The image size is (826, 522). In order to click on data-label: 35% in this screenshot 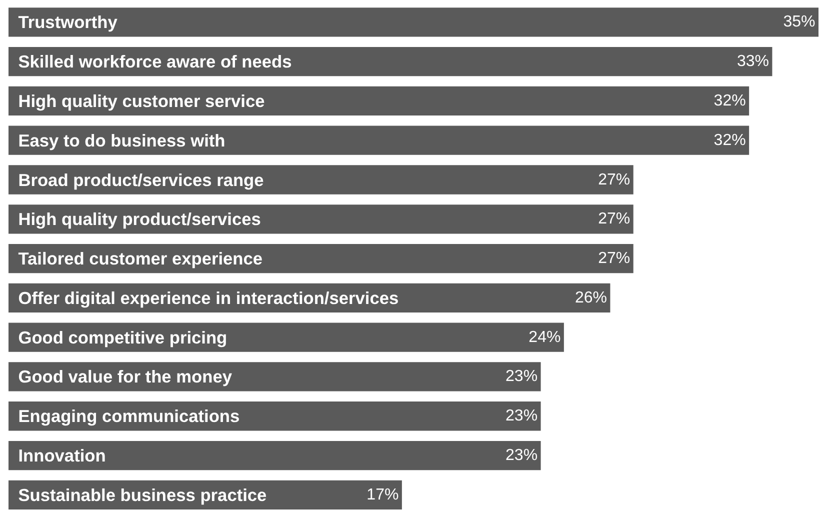, I will do `click(799, 22)`.